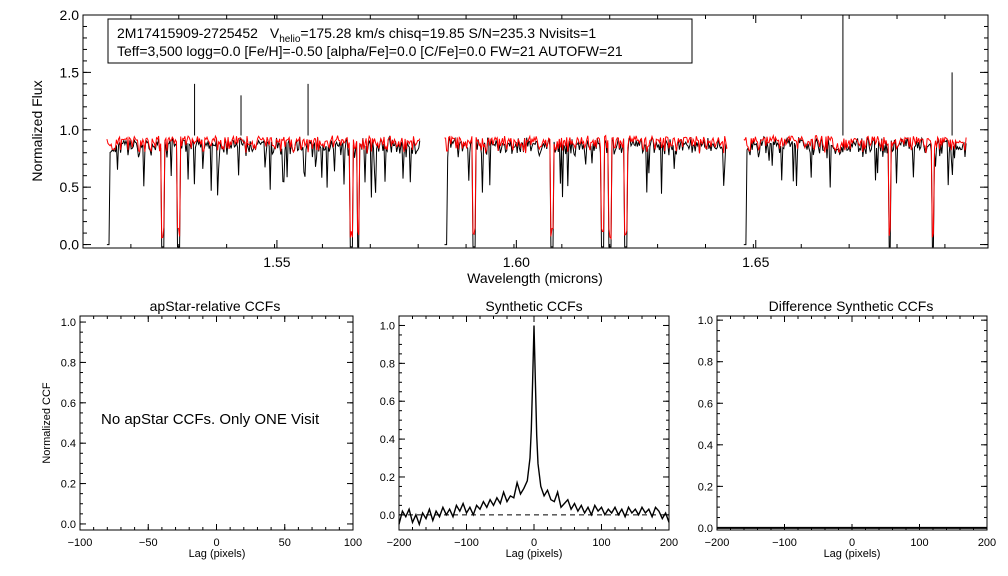 This screenshot has width=1008, height=576. What do you see at coordinates (705, 363) in the screenshot?
I see `difference-ccf-ytick-label: 0.8` at bounding box center [705, 363].